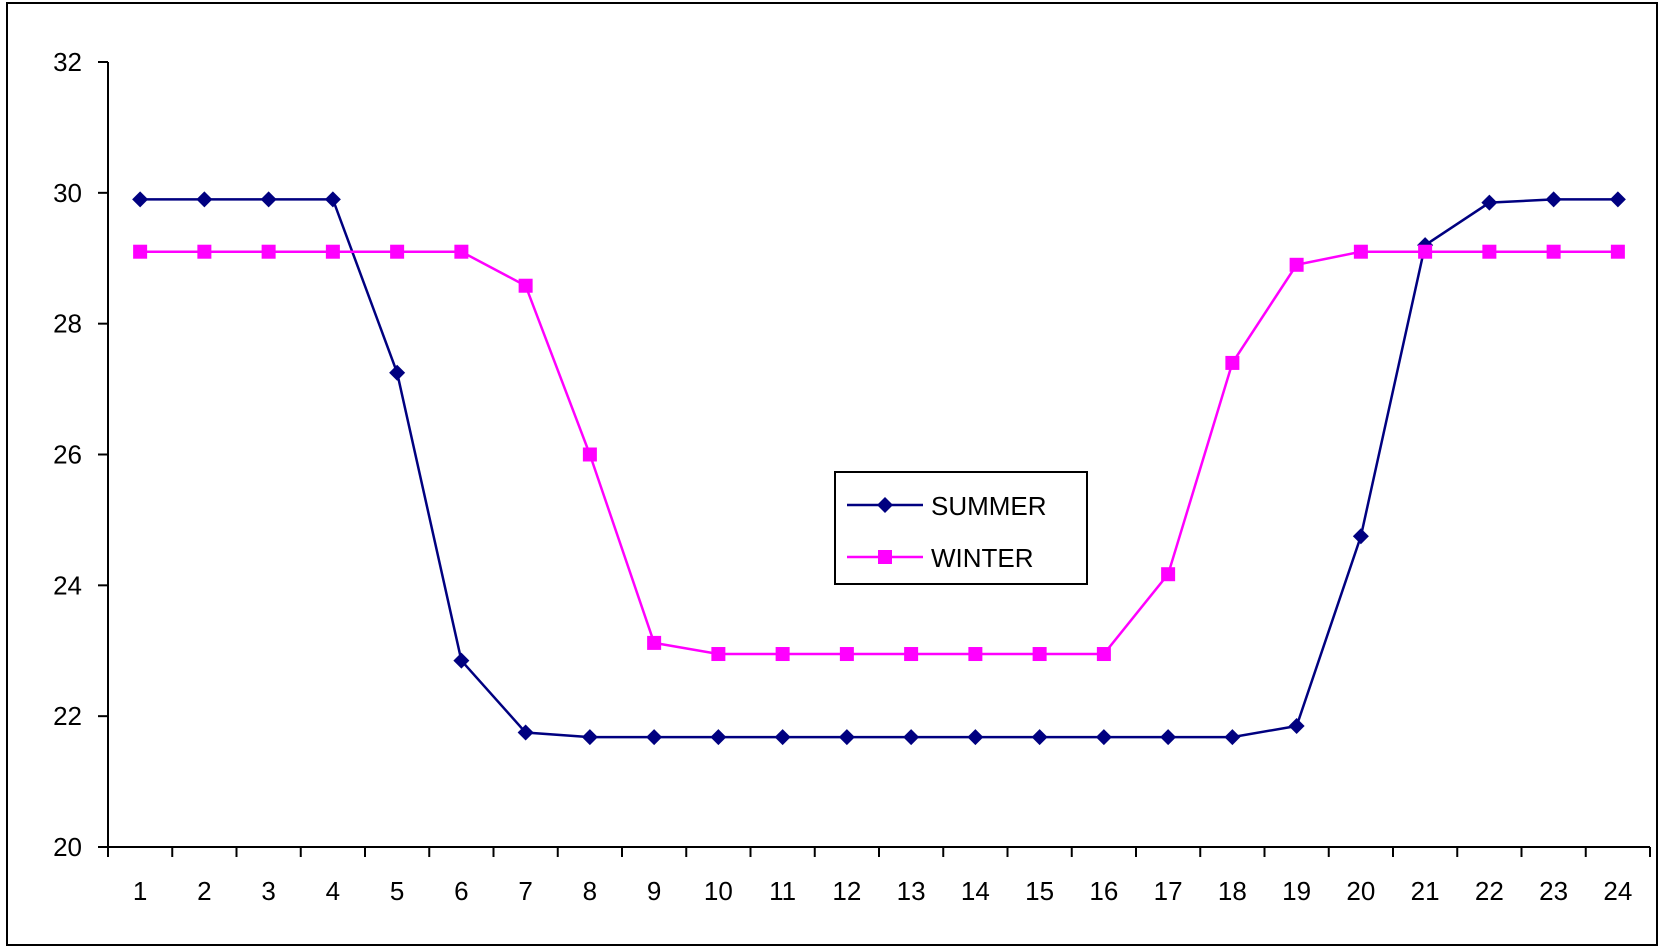 The image size is (1660, 950). Describe the element at coordinates (1039, 891) in the screenshot. I see `x-tick-label: 15` at that location.